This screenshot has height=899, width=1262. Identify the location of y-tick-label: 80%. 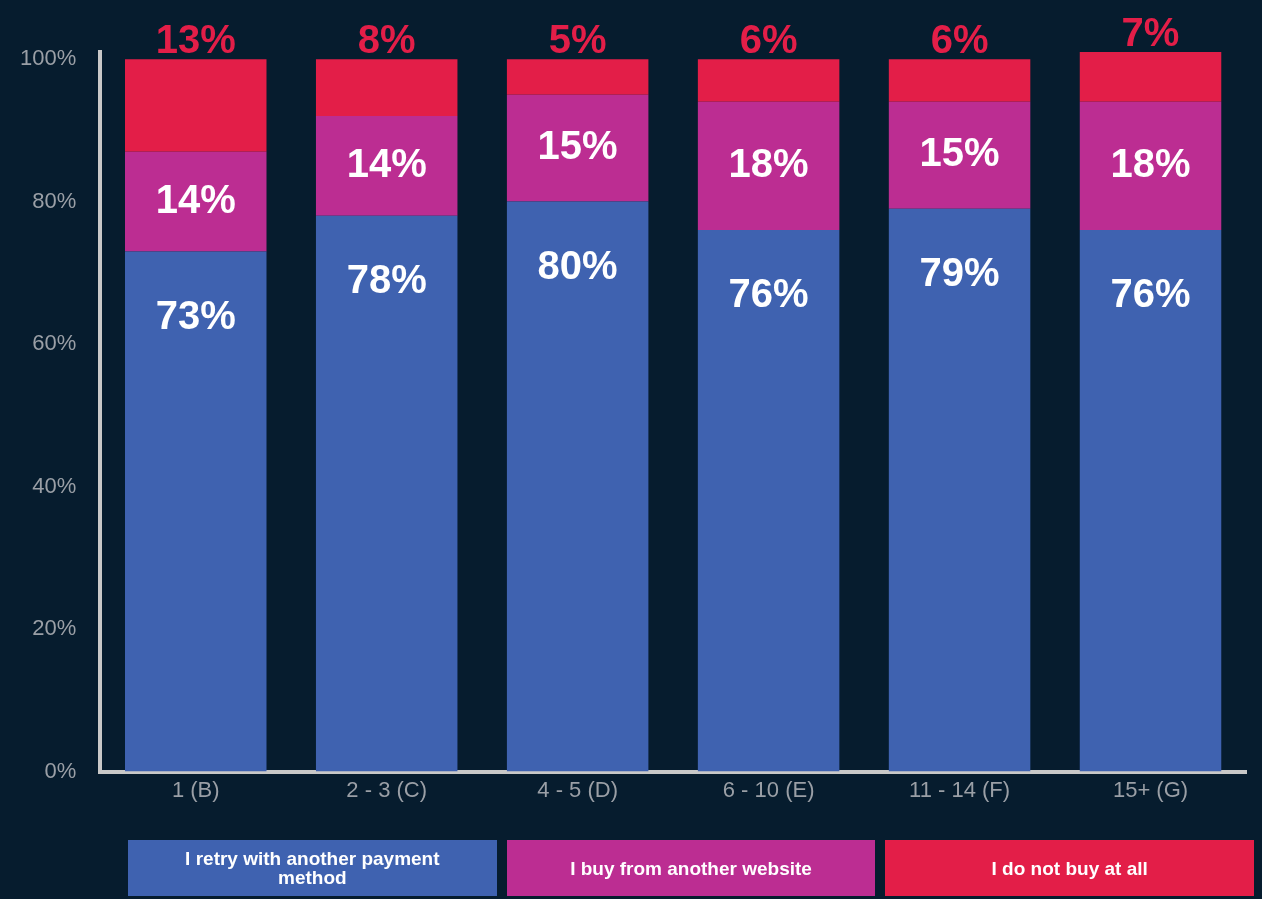
(54, 200).